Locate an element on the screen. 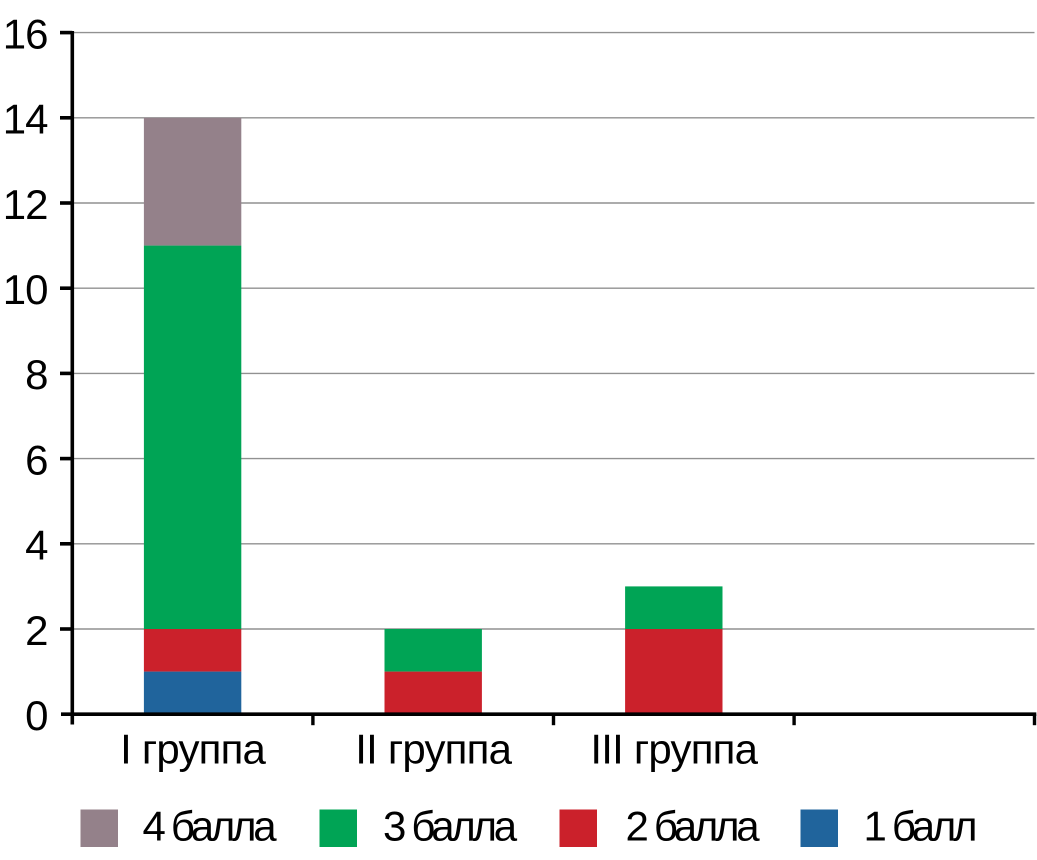 This screenshot has height=860, width=1037. svg-text: 1 балл is located at coordinates (919, 825).